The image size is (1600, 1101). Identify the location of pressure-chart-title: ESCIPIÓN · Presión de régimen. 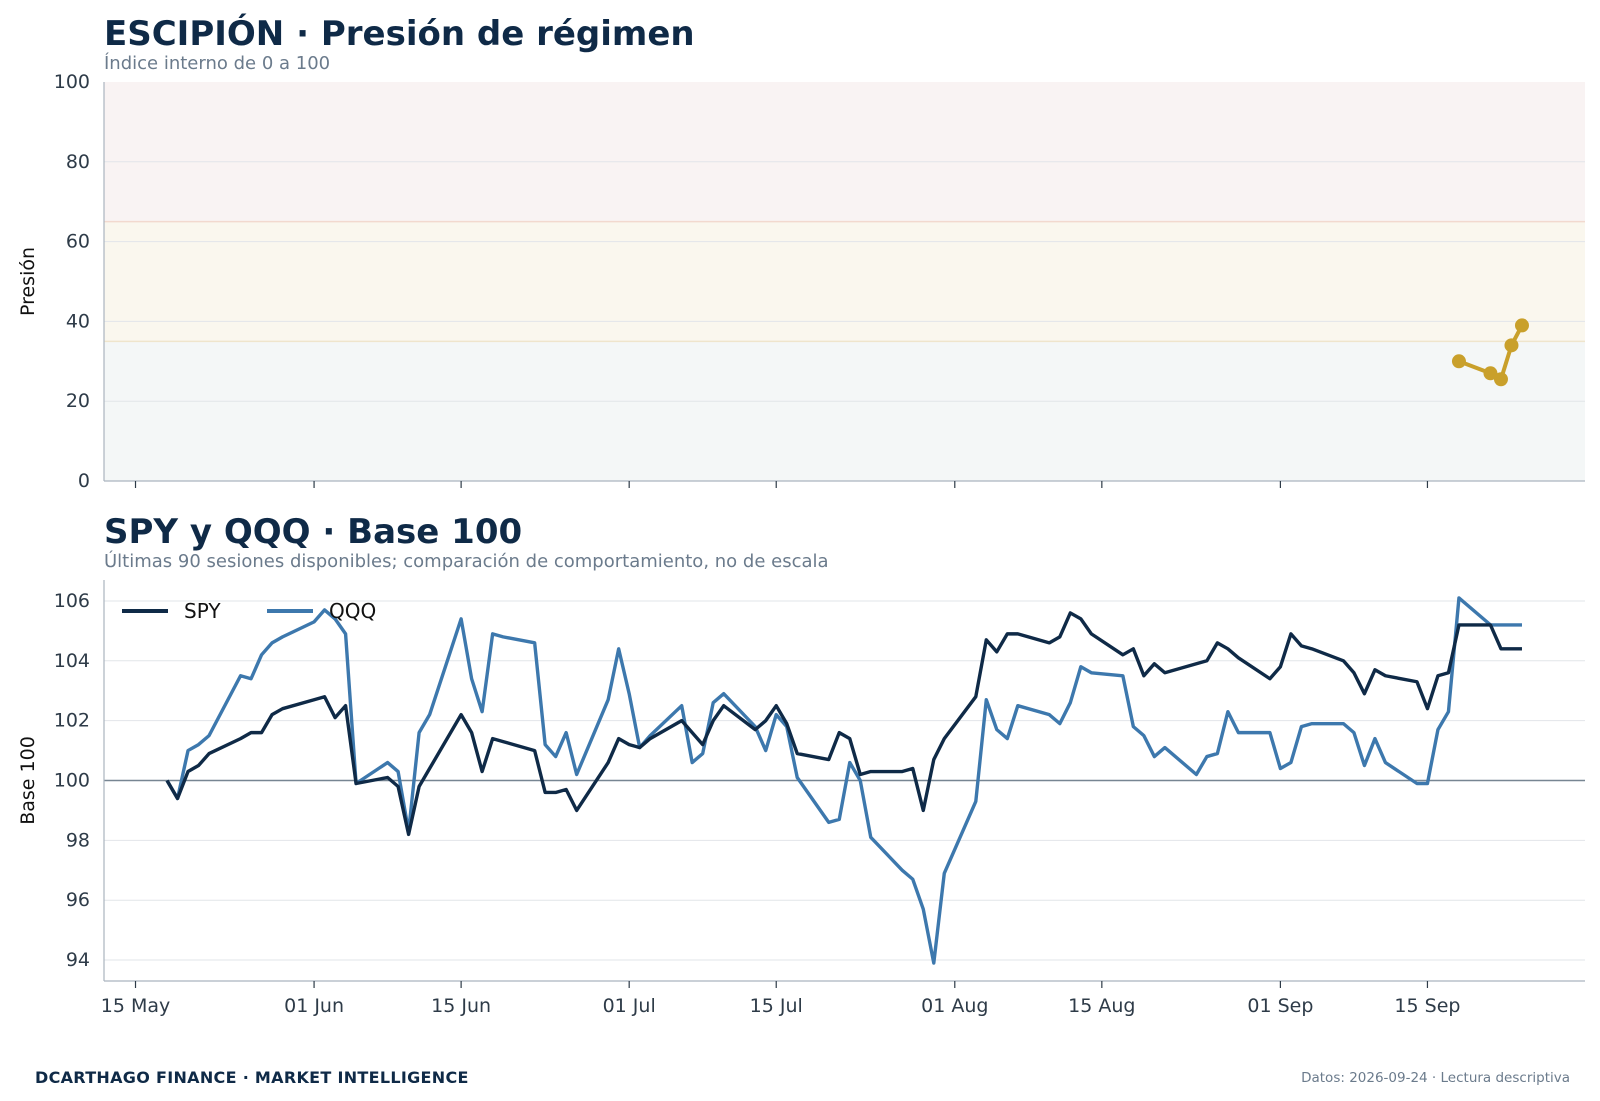
(399, 34).